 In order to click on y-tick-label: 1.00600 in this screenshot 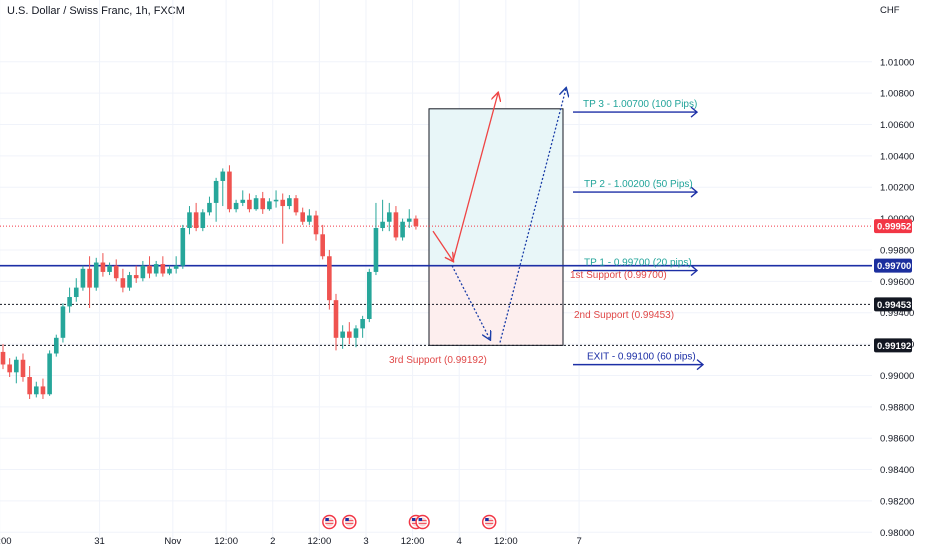, I will do `click(897, 125)`.